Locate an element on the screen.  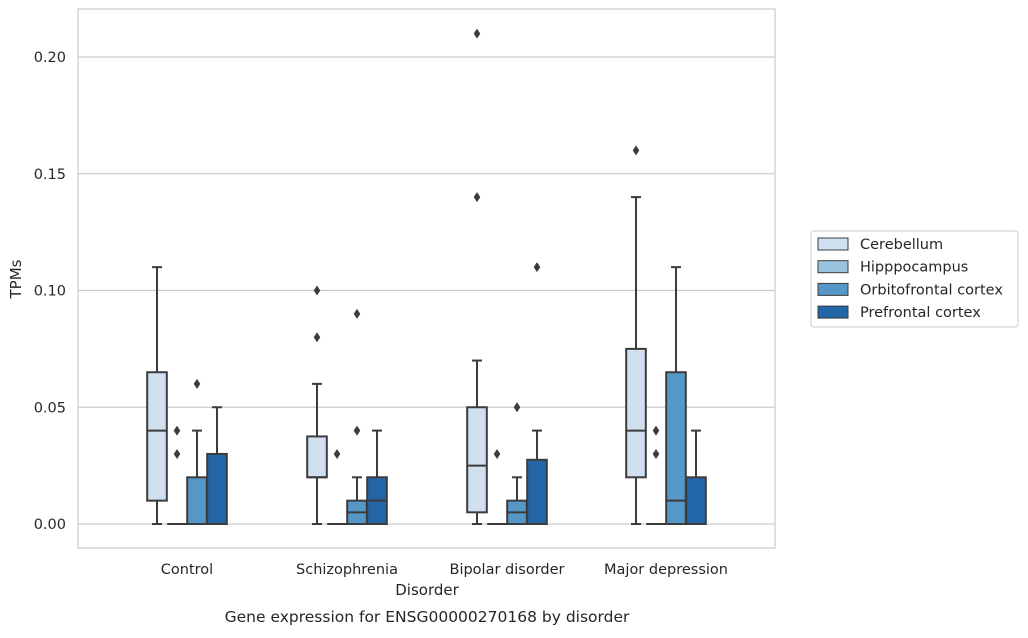
legend-label: Orbitofrontal cortex is located at coordinates (931, 290).